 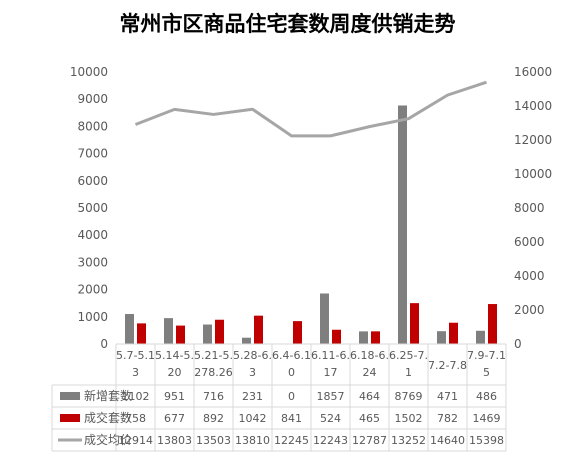 I want to click on data-table-value: 12245, so click(x=291, y=440).